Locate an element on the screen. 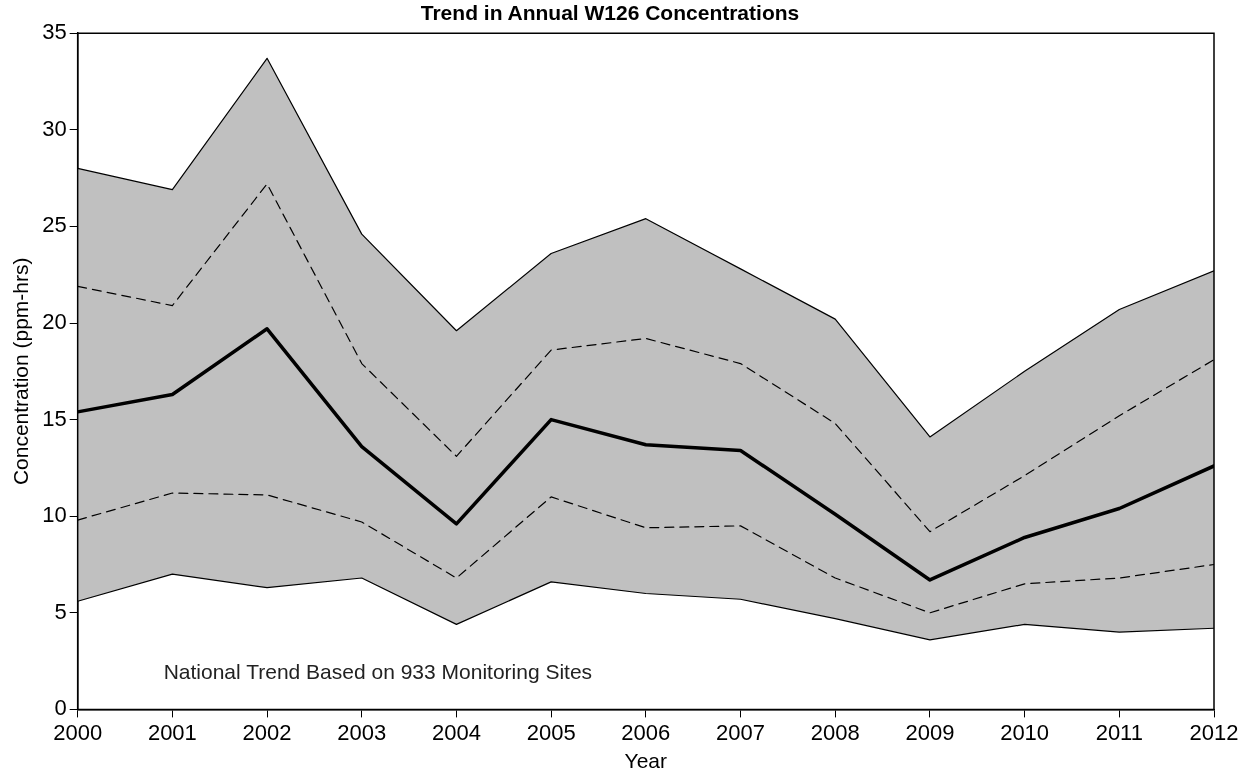 The width and height of the screenshot is (1244, 775). x-tick-label: 2006 is located at coordinates (646, 732).